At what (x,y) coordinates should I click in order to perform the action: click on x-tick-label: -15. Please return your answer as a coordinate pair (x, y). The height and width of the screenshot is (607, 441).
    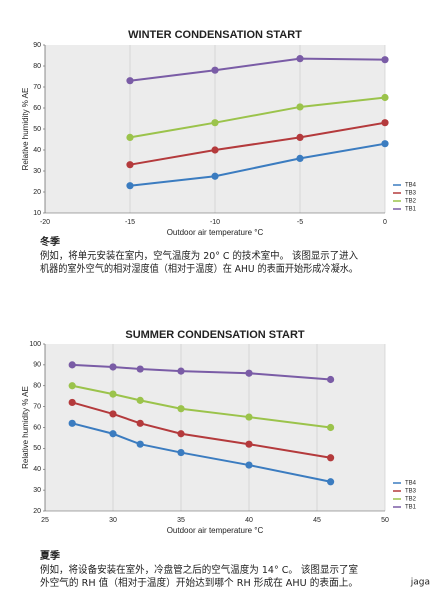
    Looking at the image, I should click on (130, 222).